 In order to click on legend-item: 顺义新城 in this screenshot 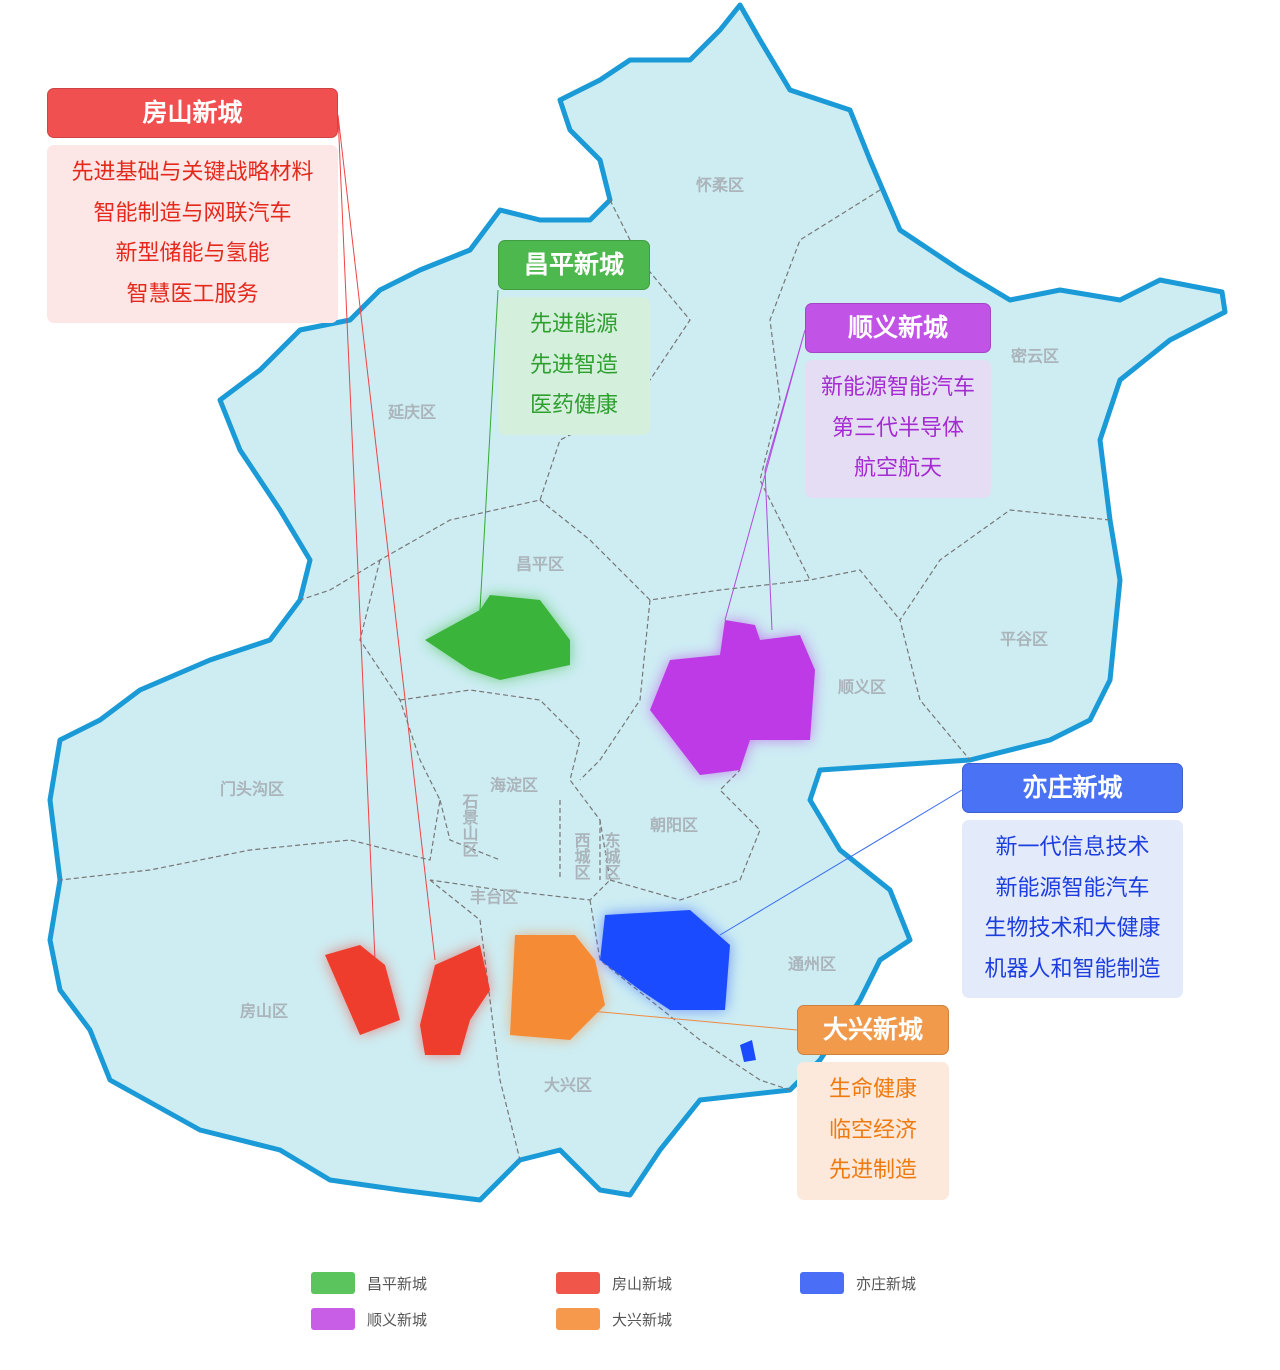, I will do `click(369, 1319)`.